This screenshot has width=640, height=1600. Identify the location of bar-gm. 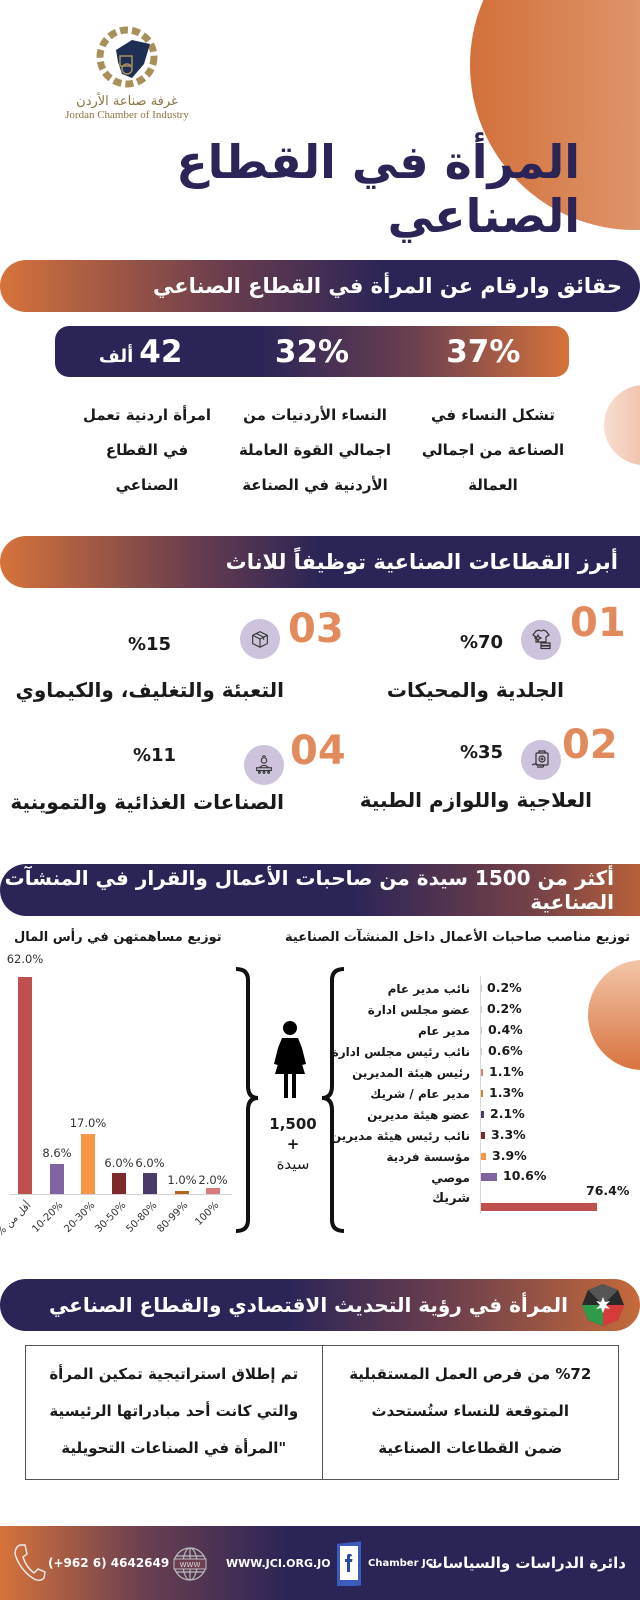
(481, 1030).